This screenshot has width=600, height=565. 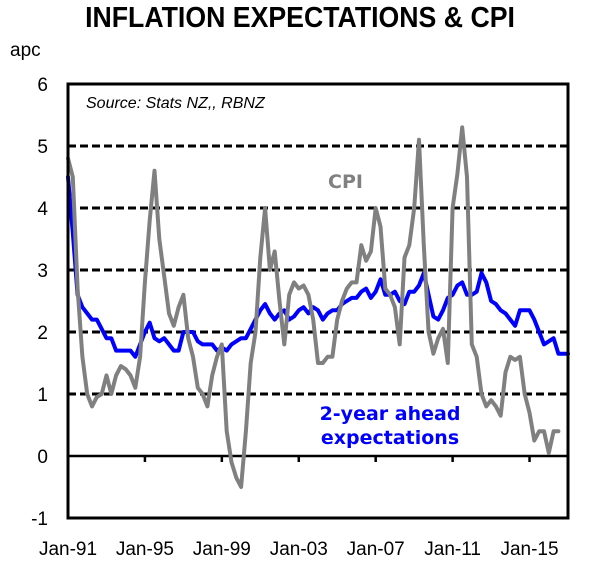 I want to click on x-tick-label: Jan-99, so click(x=222, y=549).